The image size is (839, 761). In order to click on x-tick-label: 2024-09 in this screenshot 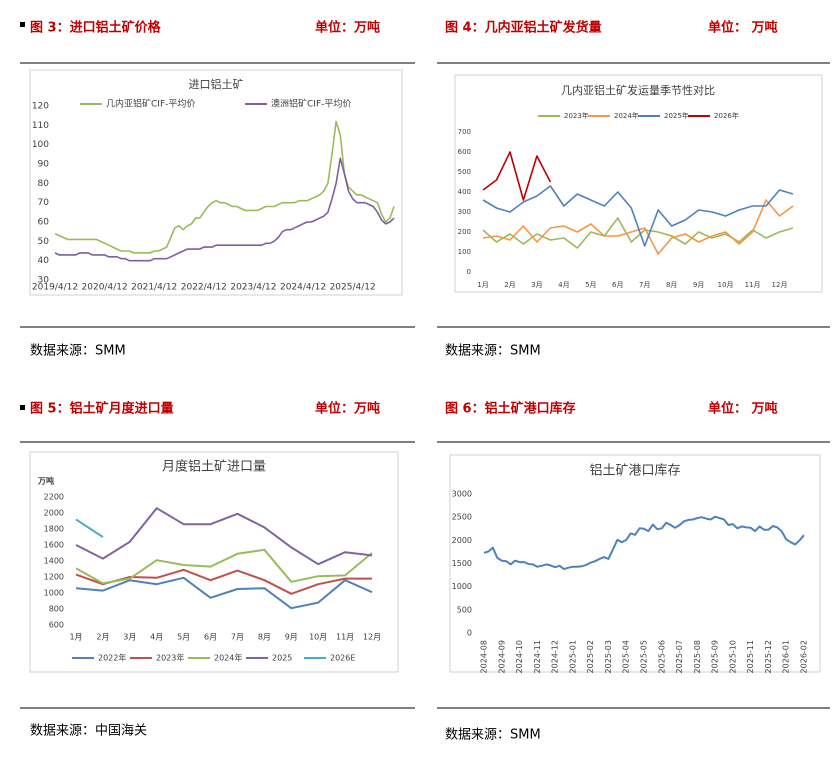, I will do `click(501, 656)`.